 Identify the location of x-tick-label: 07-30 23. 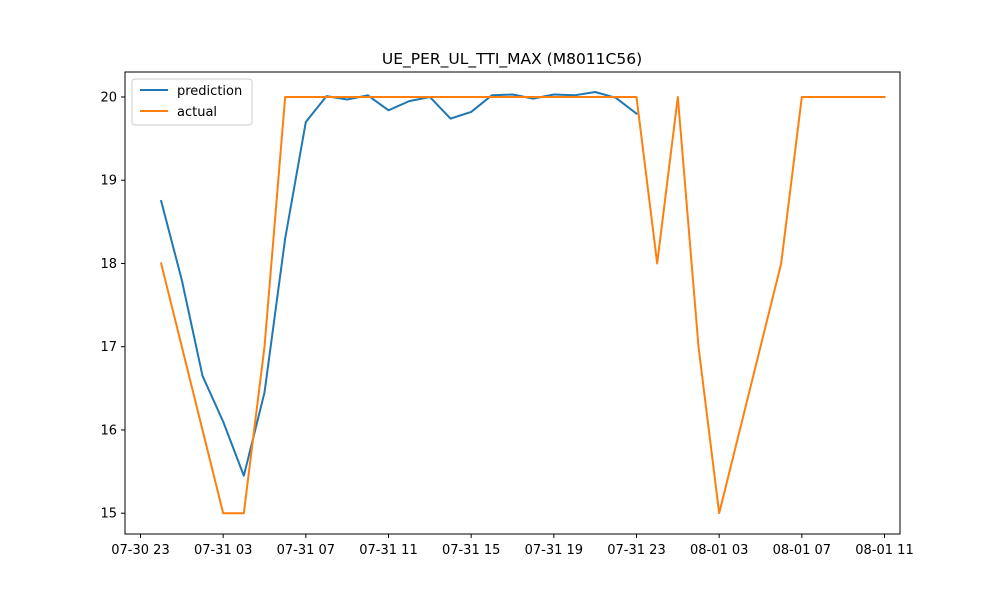
(140, 550).